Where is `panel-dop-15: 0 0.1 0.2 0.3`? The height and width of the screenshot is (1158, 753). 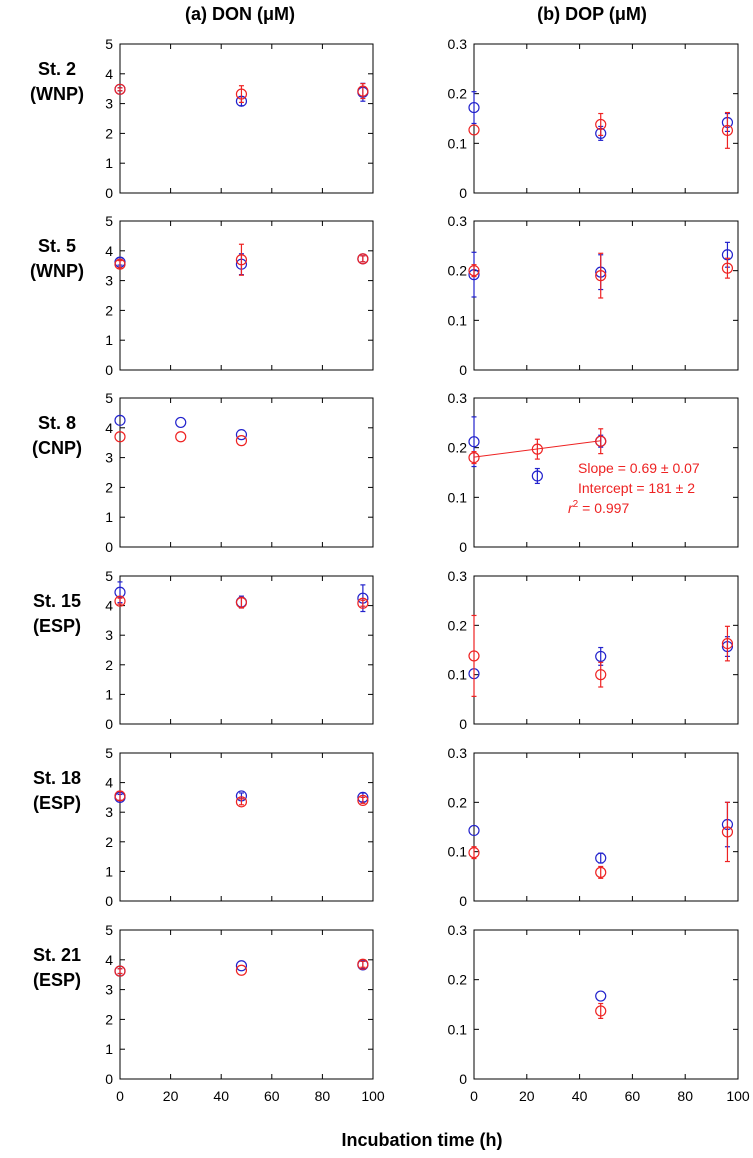
panel-dop-15: 0 0.1 0.2 0.3 is located at coordinates (593, 650).